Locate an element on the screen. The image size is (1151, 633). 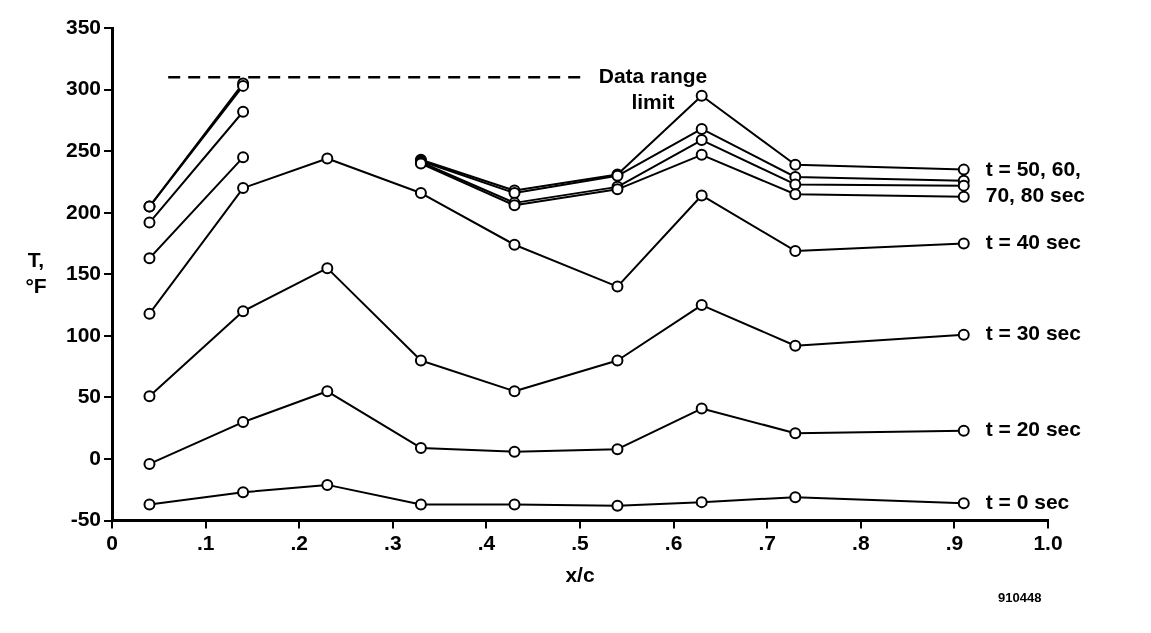
y-tick-label: 150 is located at coordinates (83, 273).